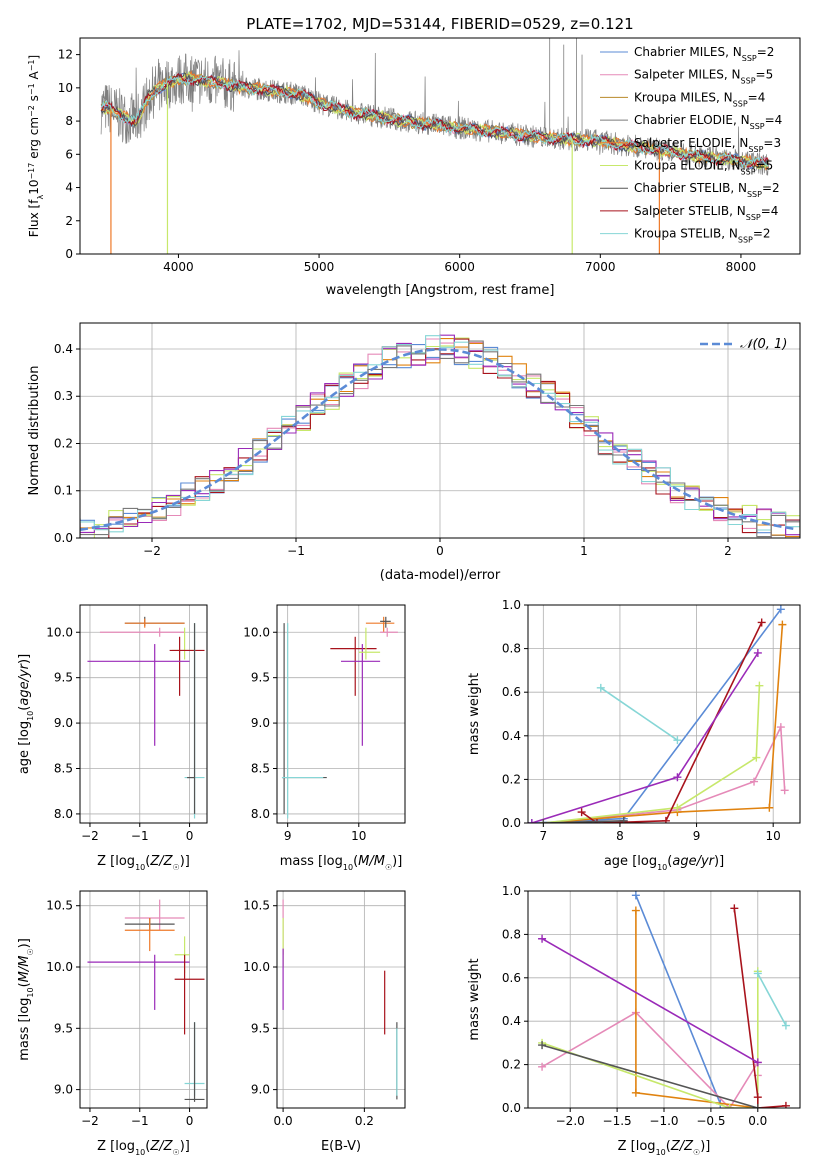  What do you see at coordinates (69, 188) in the screenshot?
I see `y-tick-label: 4` at bounding box center [69, 188].